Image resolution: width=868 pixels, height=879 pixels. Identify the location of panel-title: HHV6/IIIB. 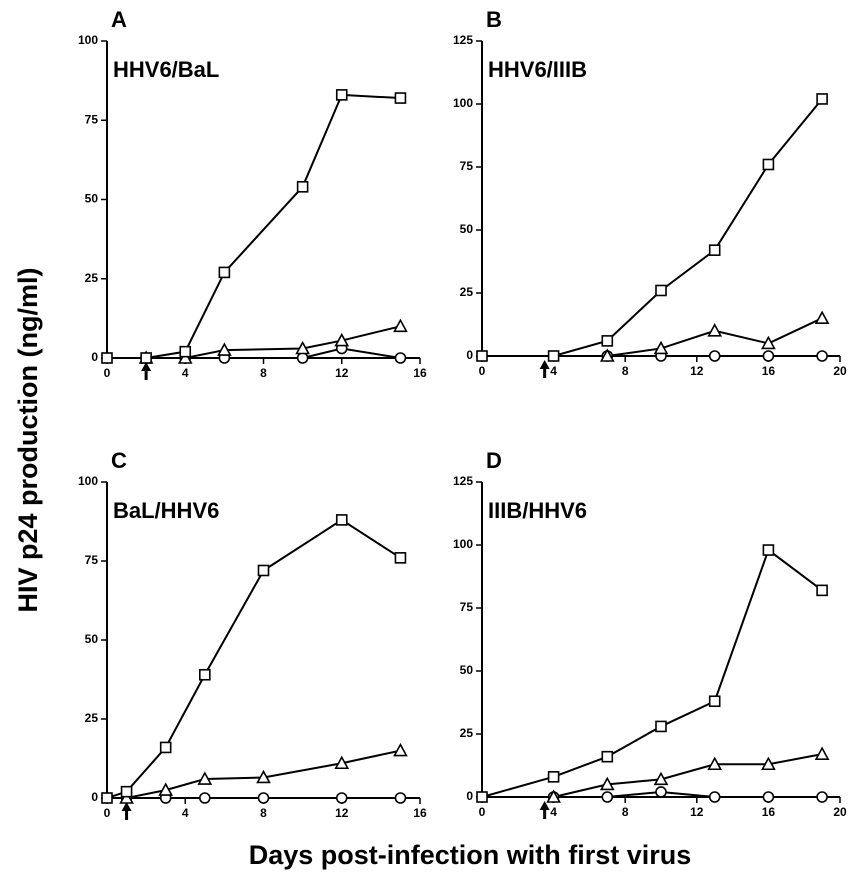
(537, 69).